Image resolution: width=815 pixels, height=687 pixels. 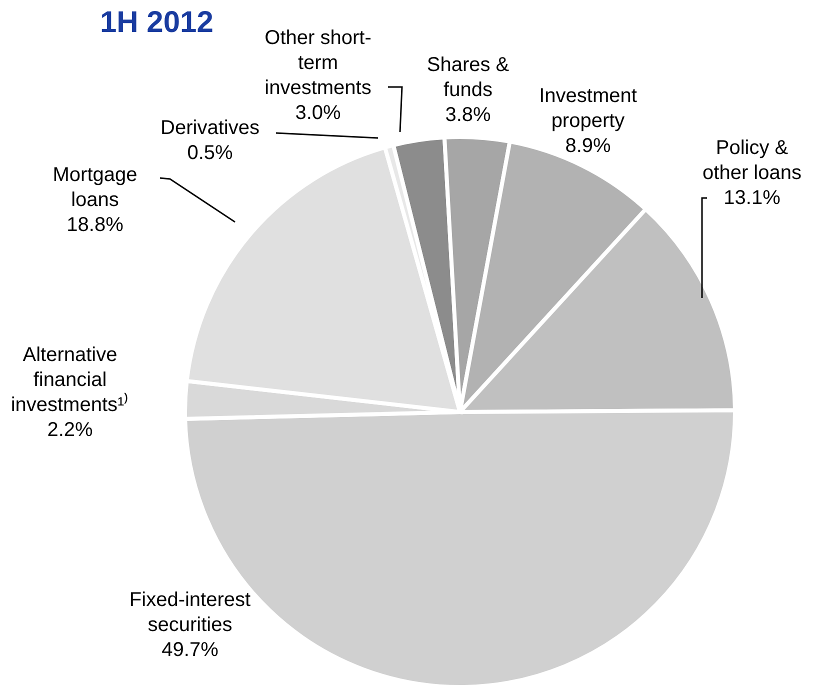 I want to click on data-label: 8.9%, so click(x=588, y=146).